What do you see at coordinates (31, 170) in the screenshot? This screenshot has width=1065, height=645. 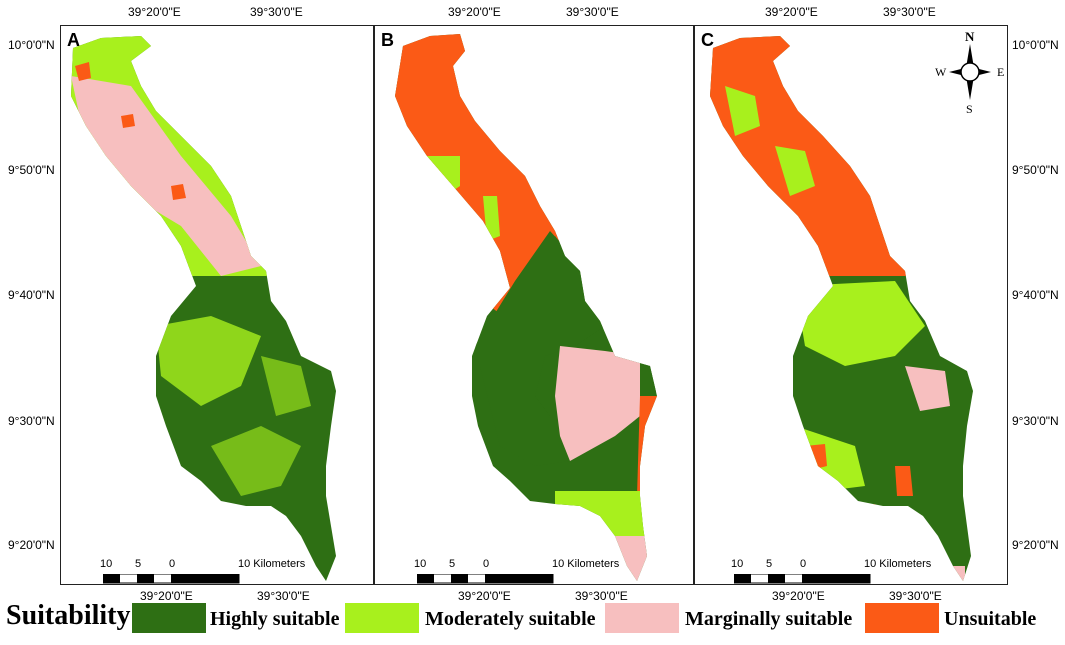 I see `left-lat-label-2: 9°50'0"N` at bounding box center [31, 170].